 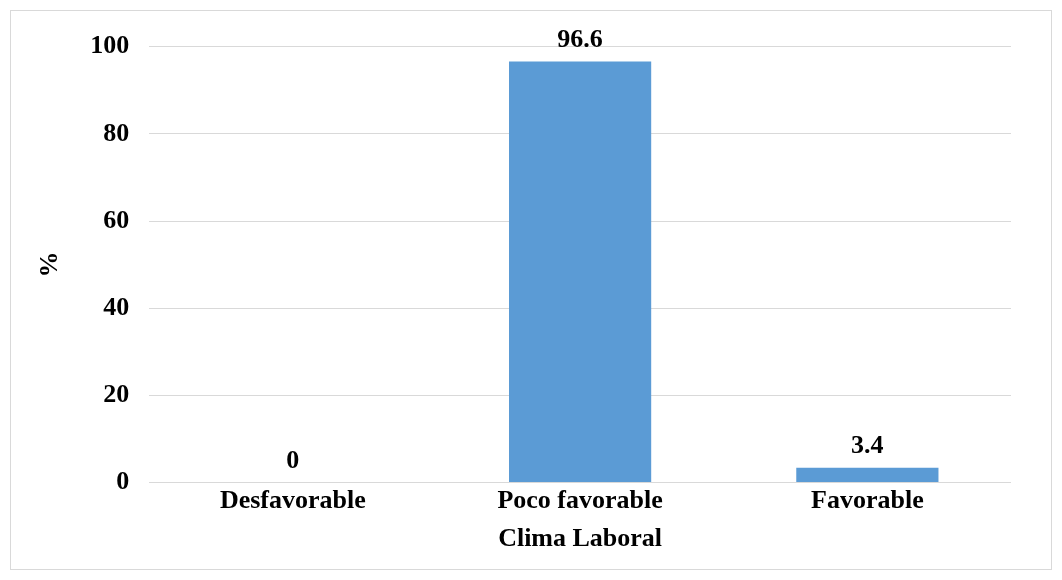 What do you see at coordinates (116, 219) in the screenshot?
I see `y-tick-label: 60` at bounding box center [116, 219].